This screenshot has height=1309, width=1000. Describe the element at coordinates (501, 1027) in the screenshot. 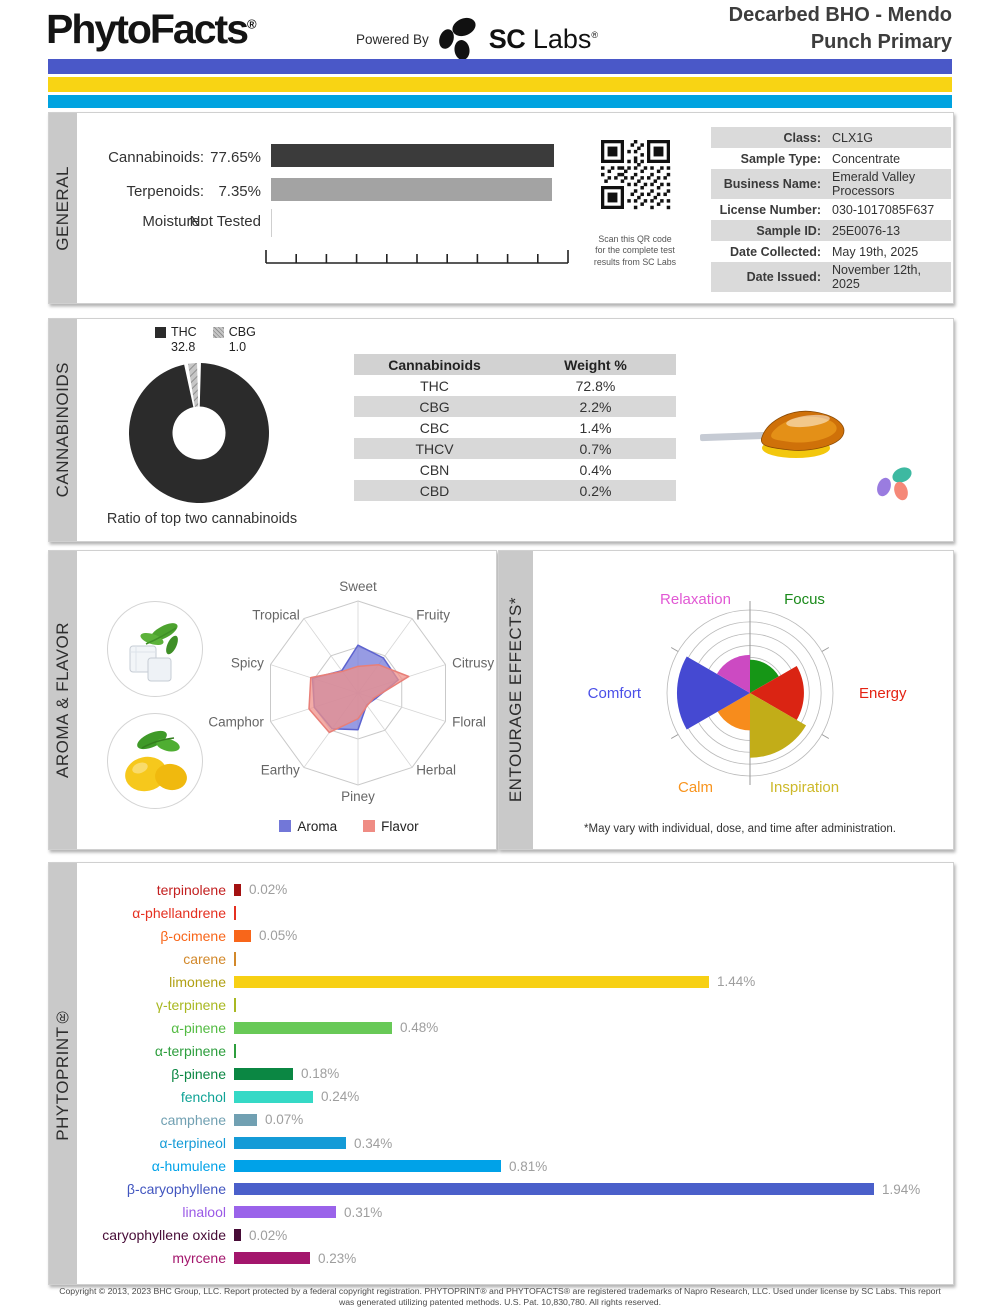

I see `terpene-row: α-pinene 0.48%` at that location.